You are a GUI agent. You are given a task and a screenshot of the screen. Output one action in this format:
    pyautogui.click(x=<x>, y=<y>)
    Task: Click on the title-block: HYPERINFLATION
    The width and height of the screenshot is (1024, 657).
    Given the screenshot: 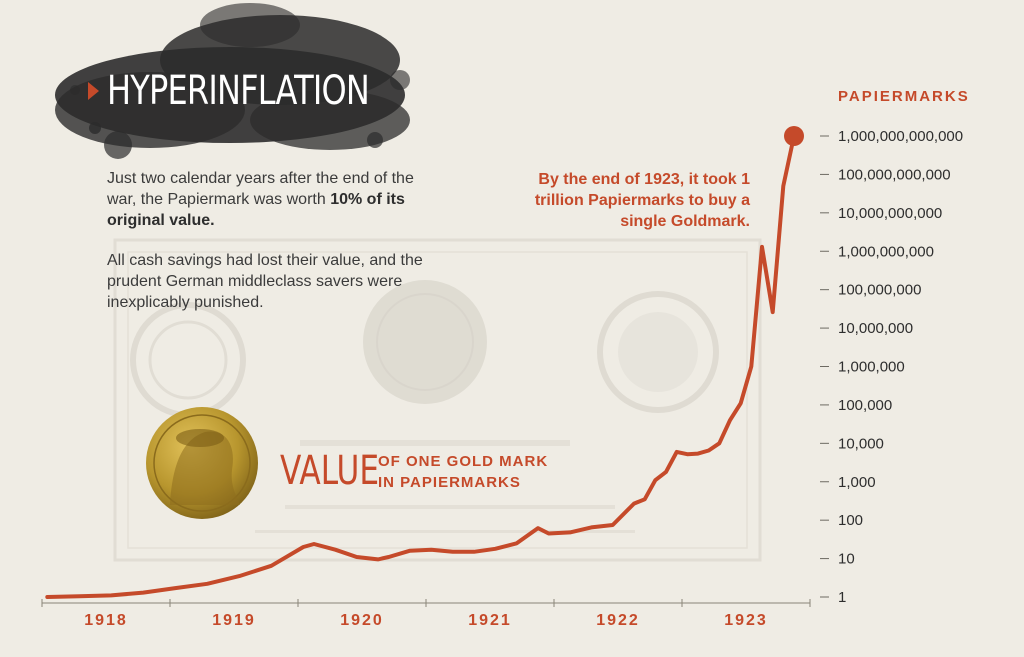 What is the action you would take?
    pyautogui.click(x=261, y=91)
    